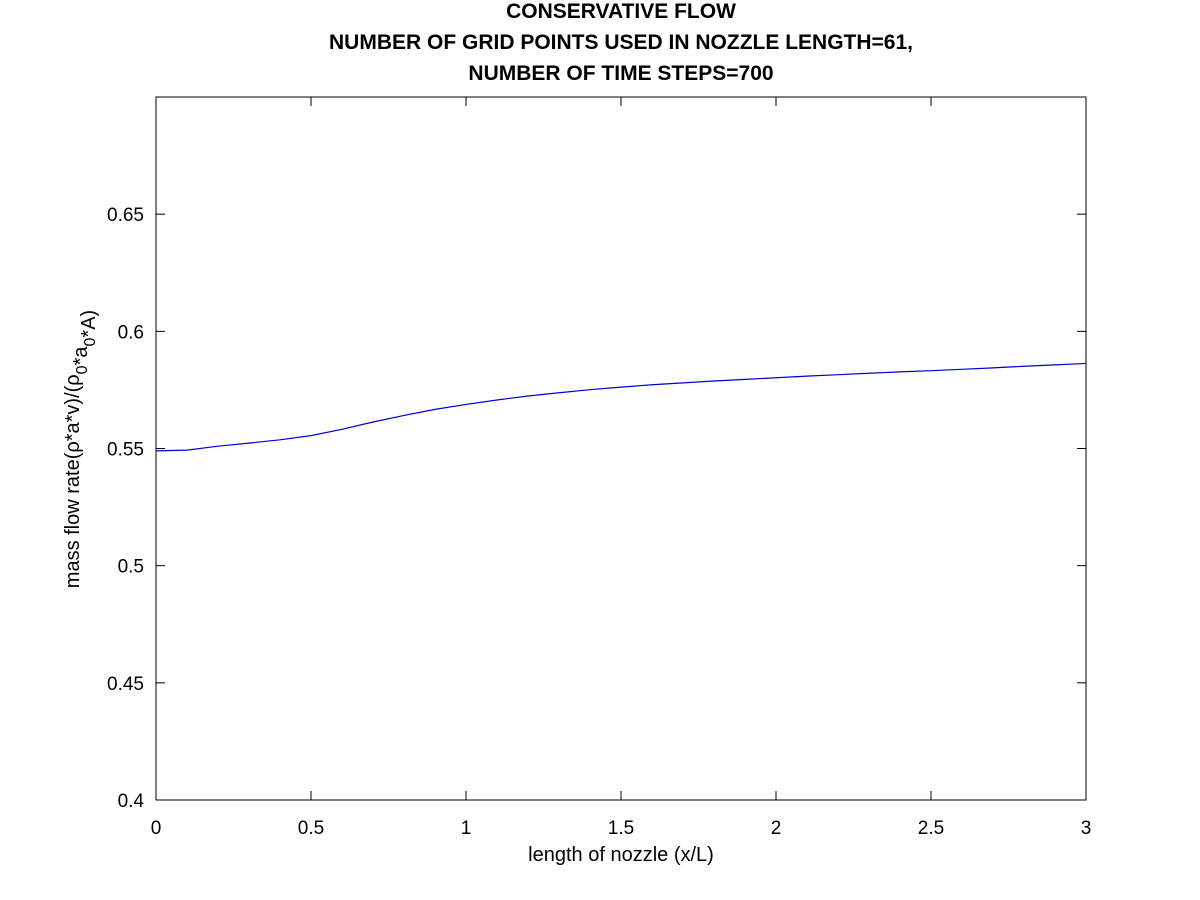 The height and width of the screenshot is (900, 1200). What do you see at coordinates (621, 855) in the screenshot?
I see `x-axis-label: length of nozzle (x/L)` at bounding box center [621, 855].